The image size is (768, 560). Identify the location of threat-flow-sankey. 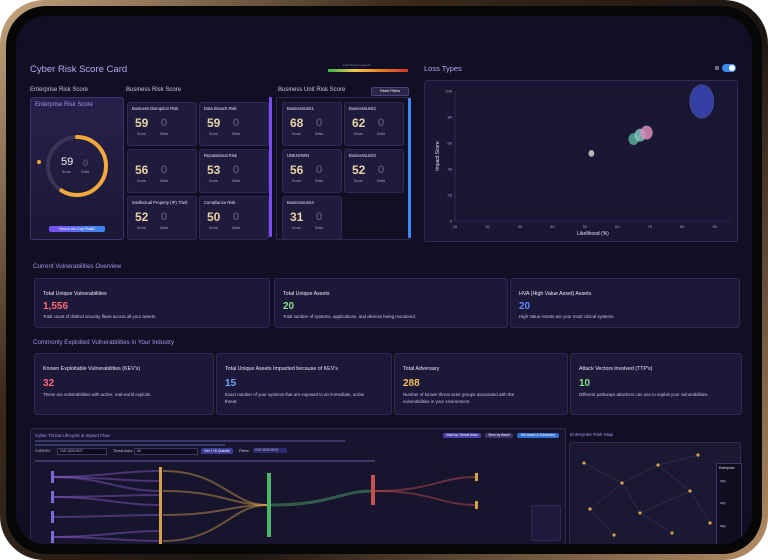
(264, 505).